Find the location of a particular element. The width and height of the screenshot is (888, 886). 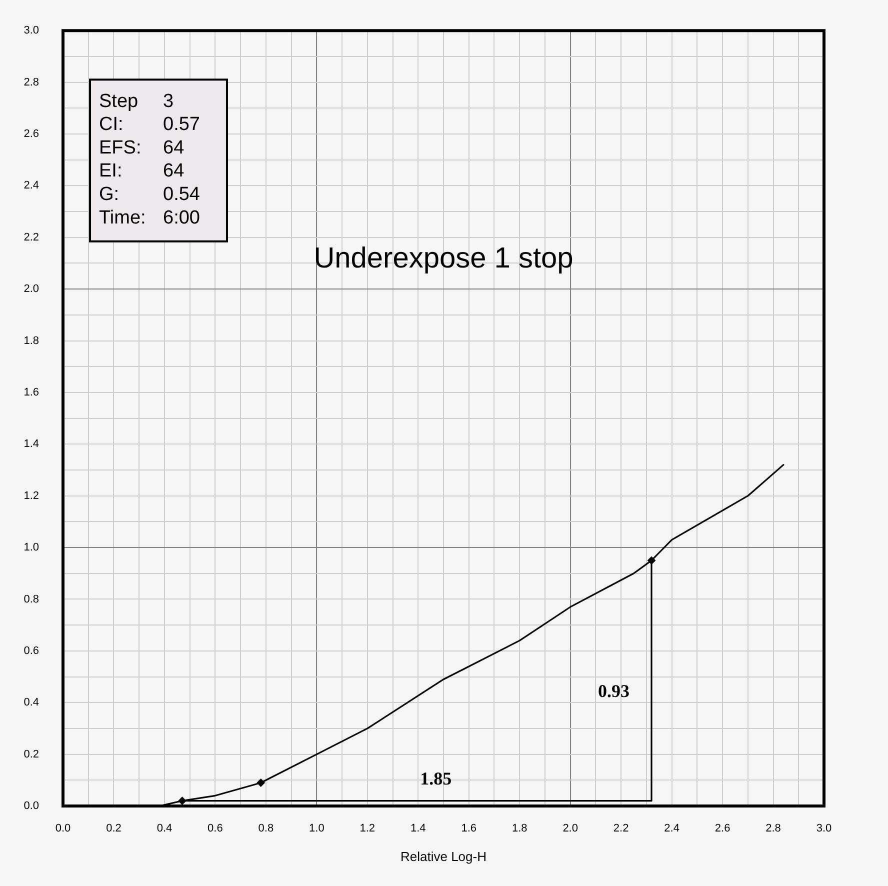

y-tick-label: 2.2 is located at coordinates (31, 237).